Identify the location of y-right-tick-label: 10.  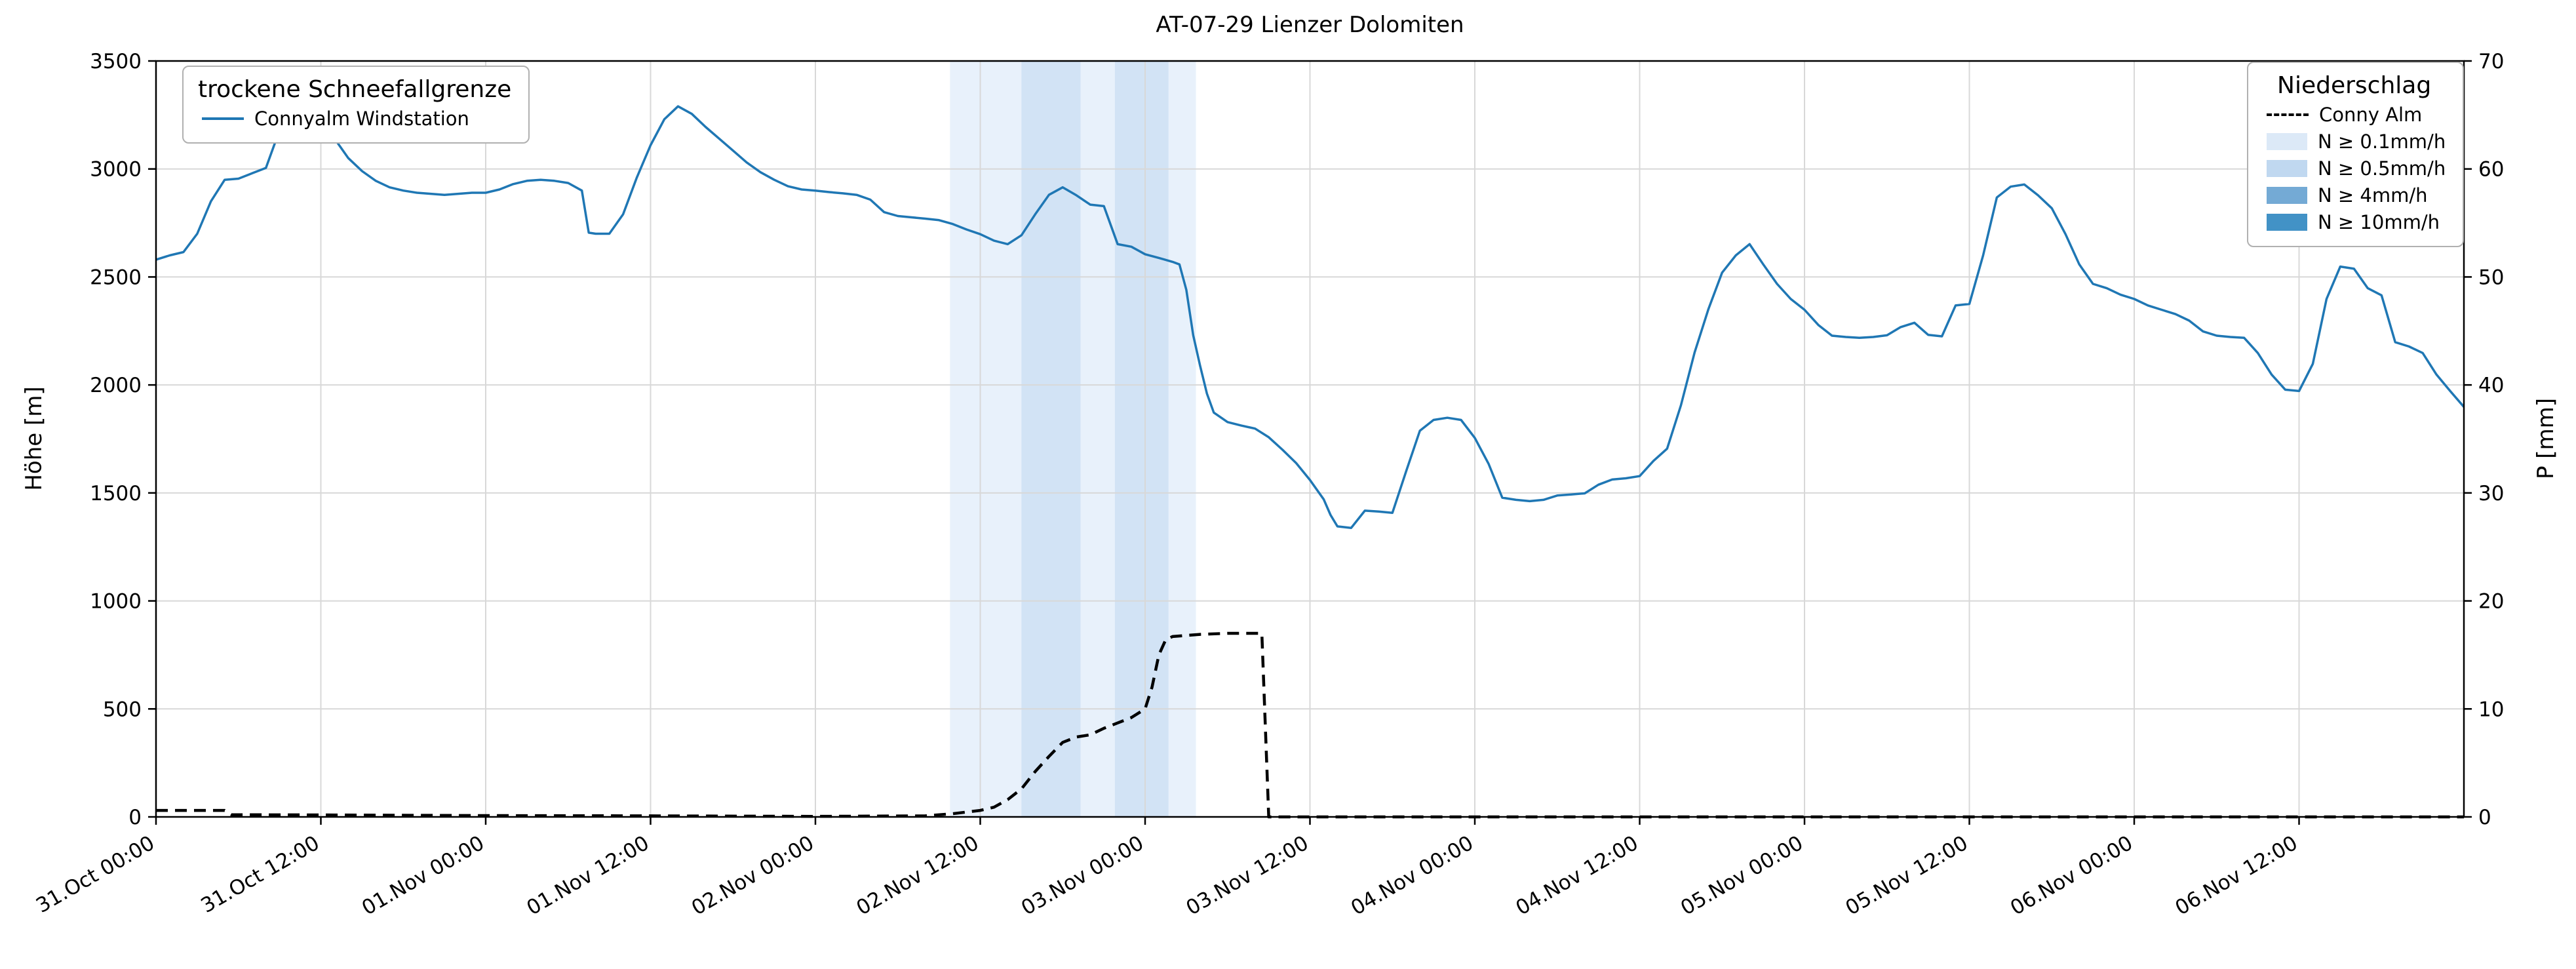
(2491, 709).